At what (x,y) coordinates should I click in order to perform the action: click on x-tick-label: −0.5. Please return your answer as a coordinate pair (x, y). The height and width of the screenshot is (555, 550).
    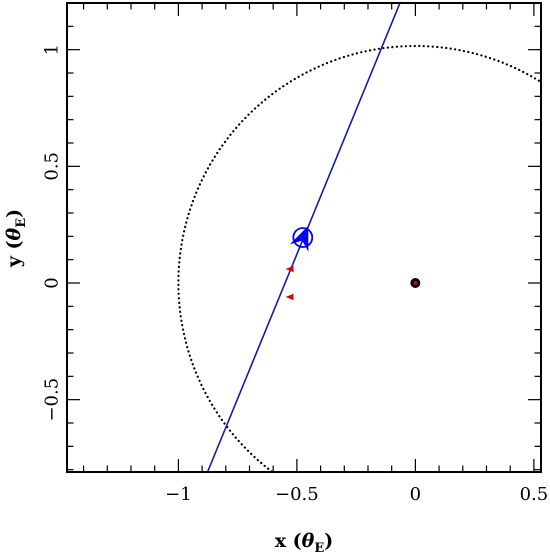
    Looking at the image, I should click on (297, 494).